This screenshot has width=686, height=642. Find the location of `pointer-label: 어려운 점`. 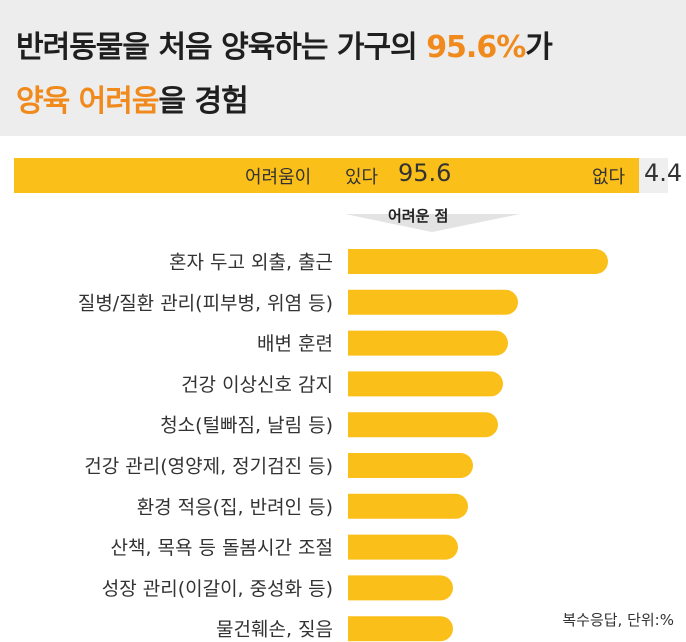

pointer-label: 어려운 점 is located at coordinates (418, 216).